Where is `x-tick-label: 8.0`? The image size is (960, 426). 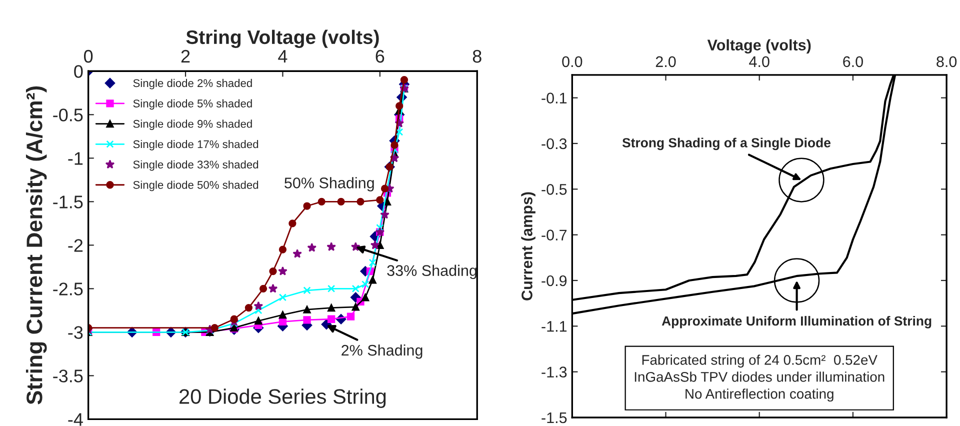
x-tick-label: 8.0 is located at coordinates (946, 62).